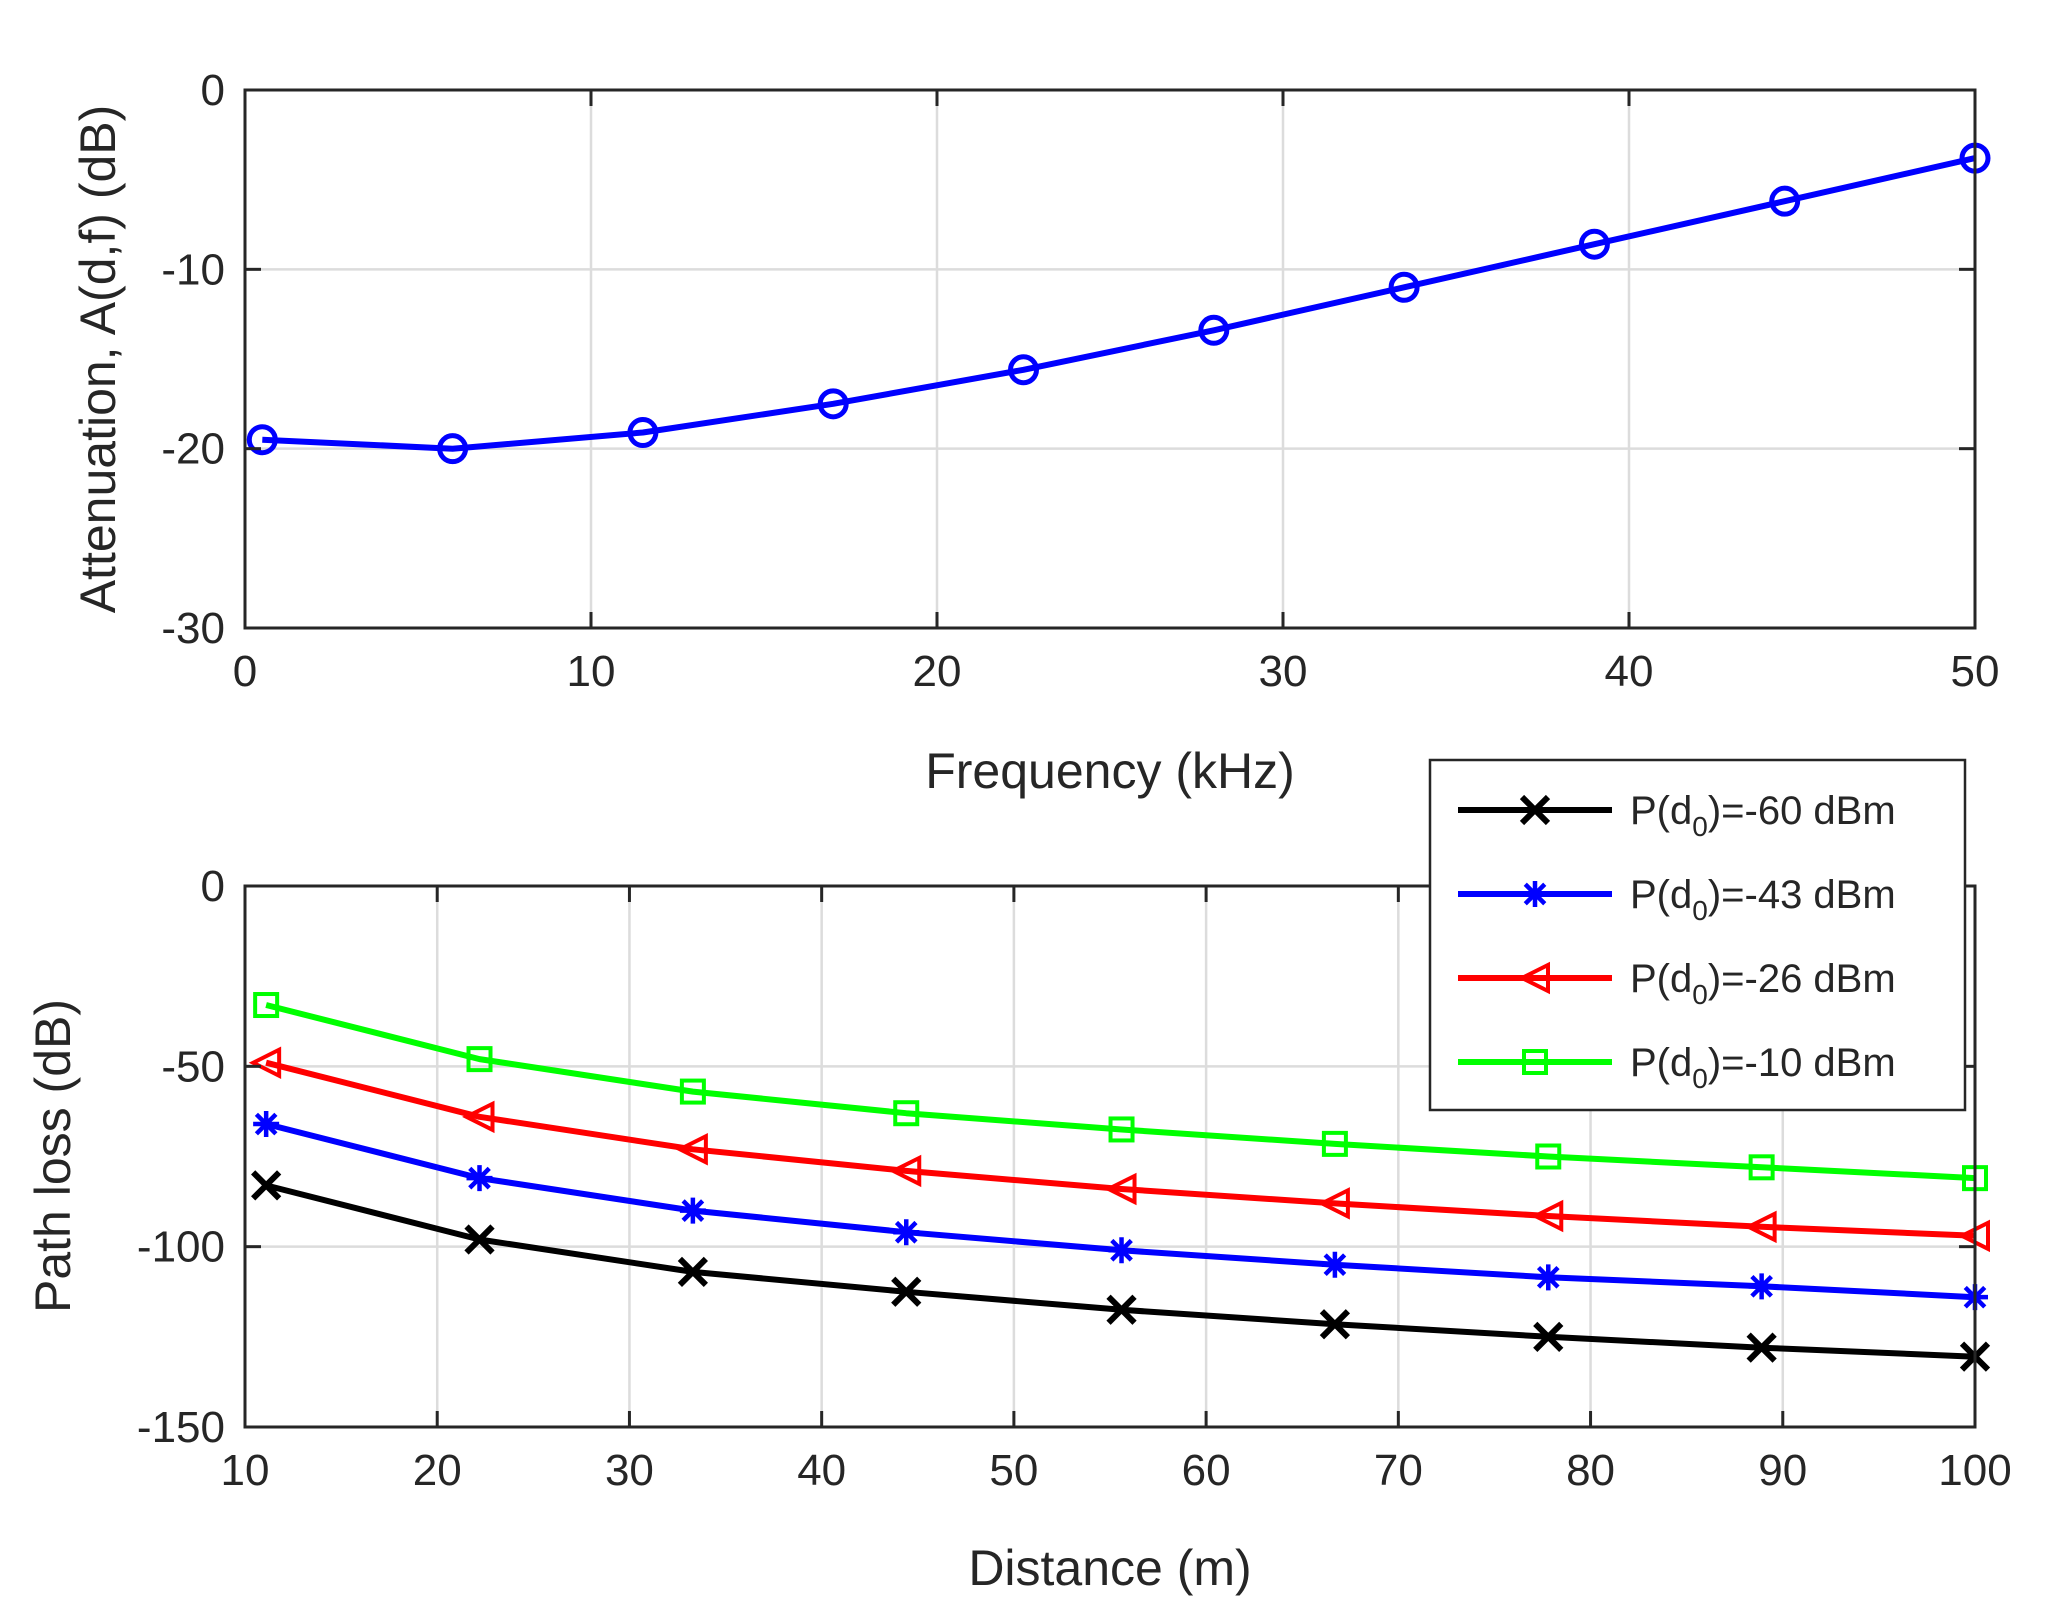 Image resolution: width=2051 pixels, height=1615 pixels. Describe the element at coordinates (53, 1156) in the screenshot. I see `y-axis-label: Path loss (dB)` at that location.